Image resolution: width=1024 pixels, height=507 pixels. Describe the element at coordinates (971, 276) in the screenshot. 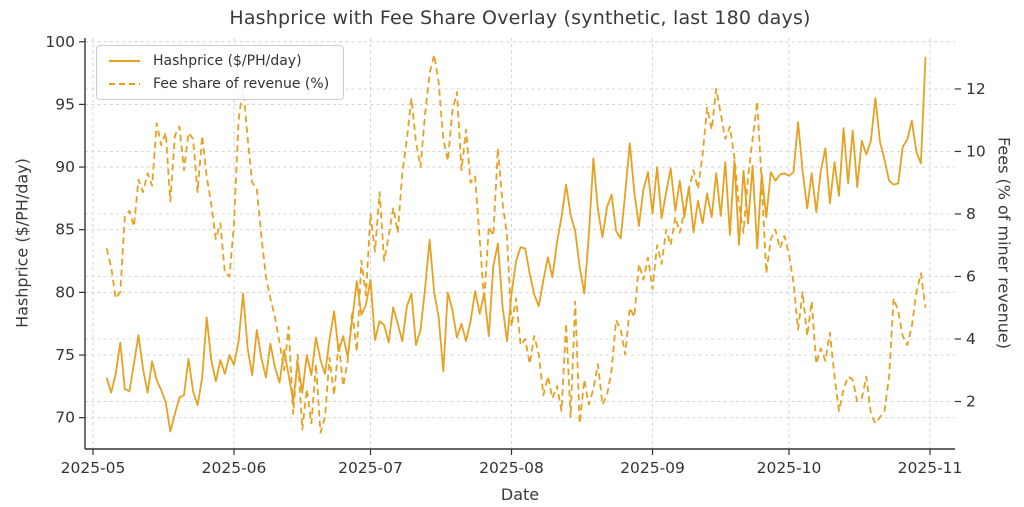

I see `y-tick-label-right: 6` at that location.